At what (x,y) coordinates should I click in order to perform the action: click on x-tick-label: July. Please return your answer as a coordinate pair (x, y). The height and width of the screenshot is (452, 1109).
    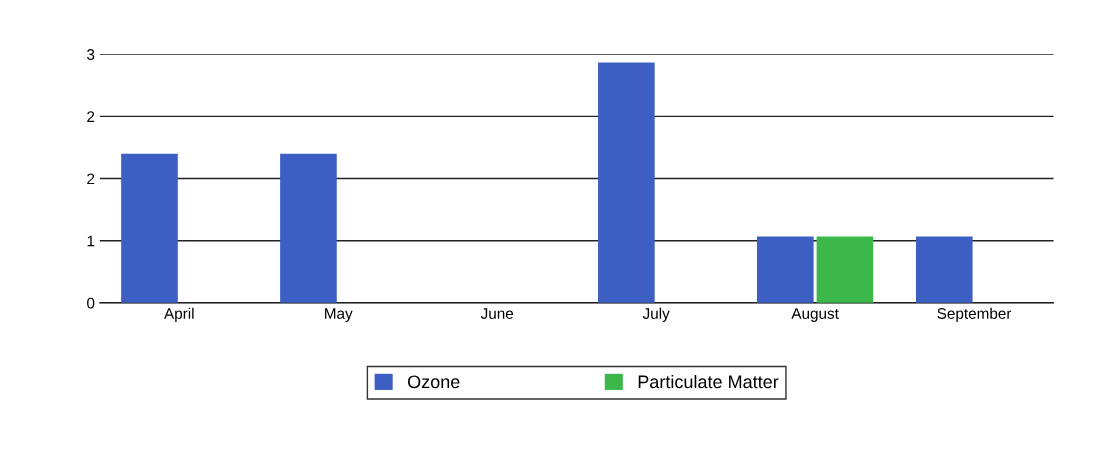
    Looking at the image, I should click on (656, 314).